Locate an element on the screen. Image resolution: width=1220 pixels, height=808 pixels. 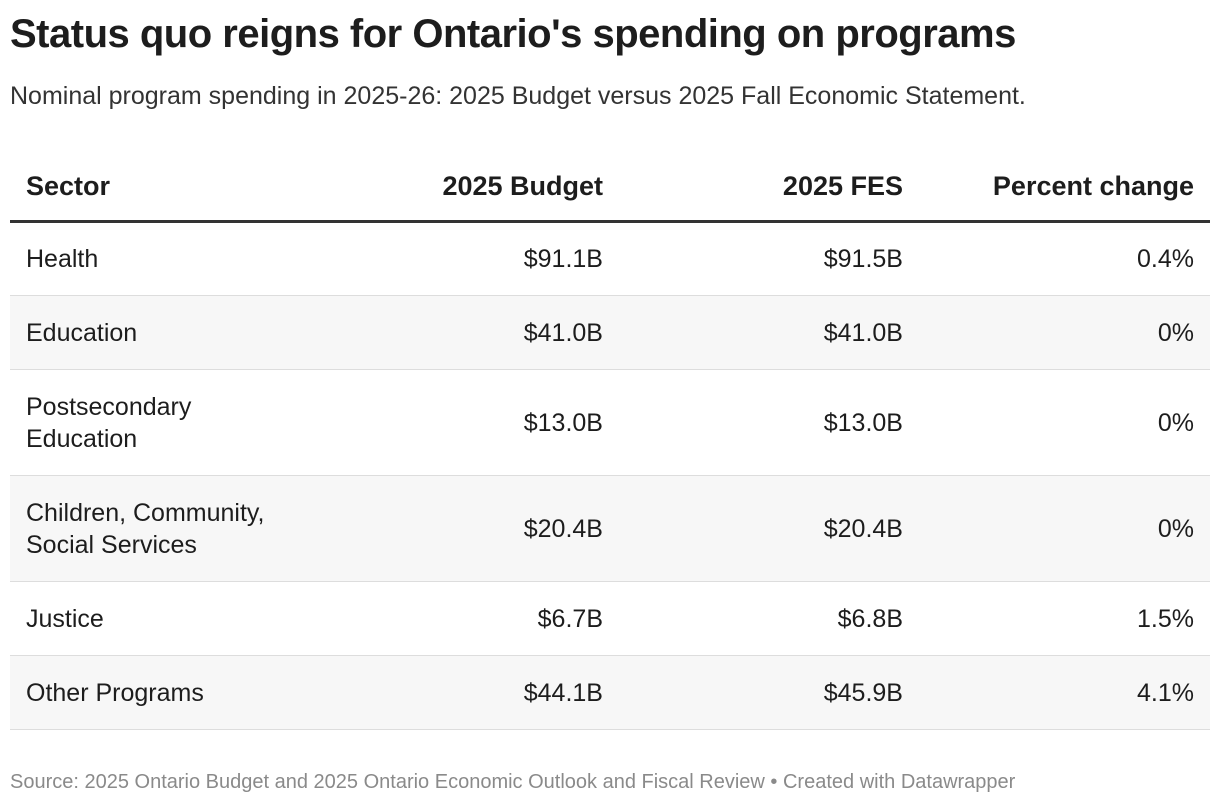
table-head: Sector 2025 Budget 2025 FES Percent change is located at coordinates (610, 187).